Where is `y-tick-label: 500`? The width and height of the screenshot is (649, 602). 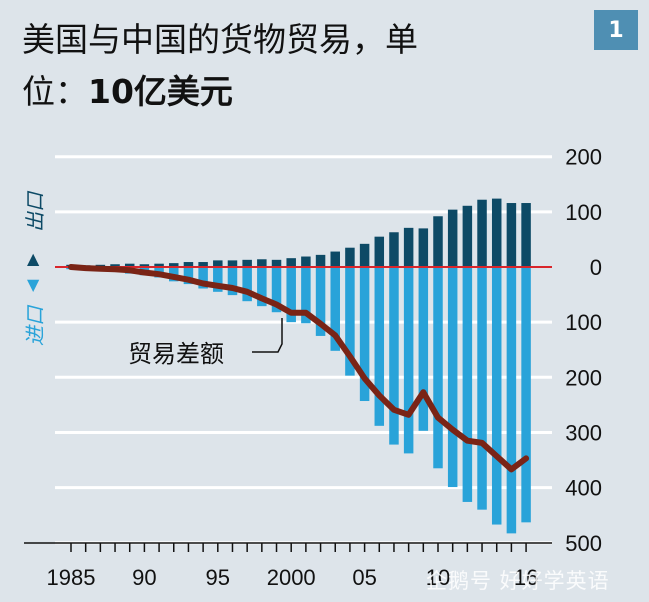
y-tick-label: 500 is located at coordinates (583, 543).